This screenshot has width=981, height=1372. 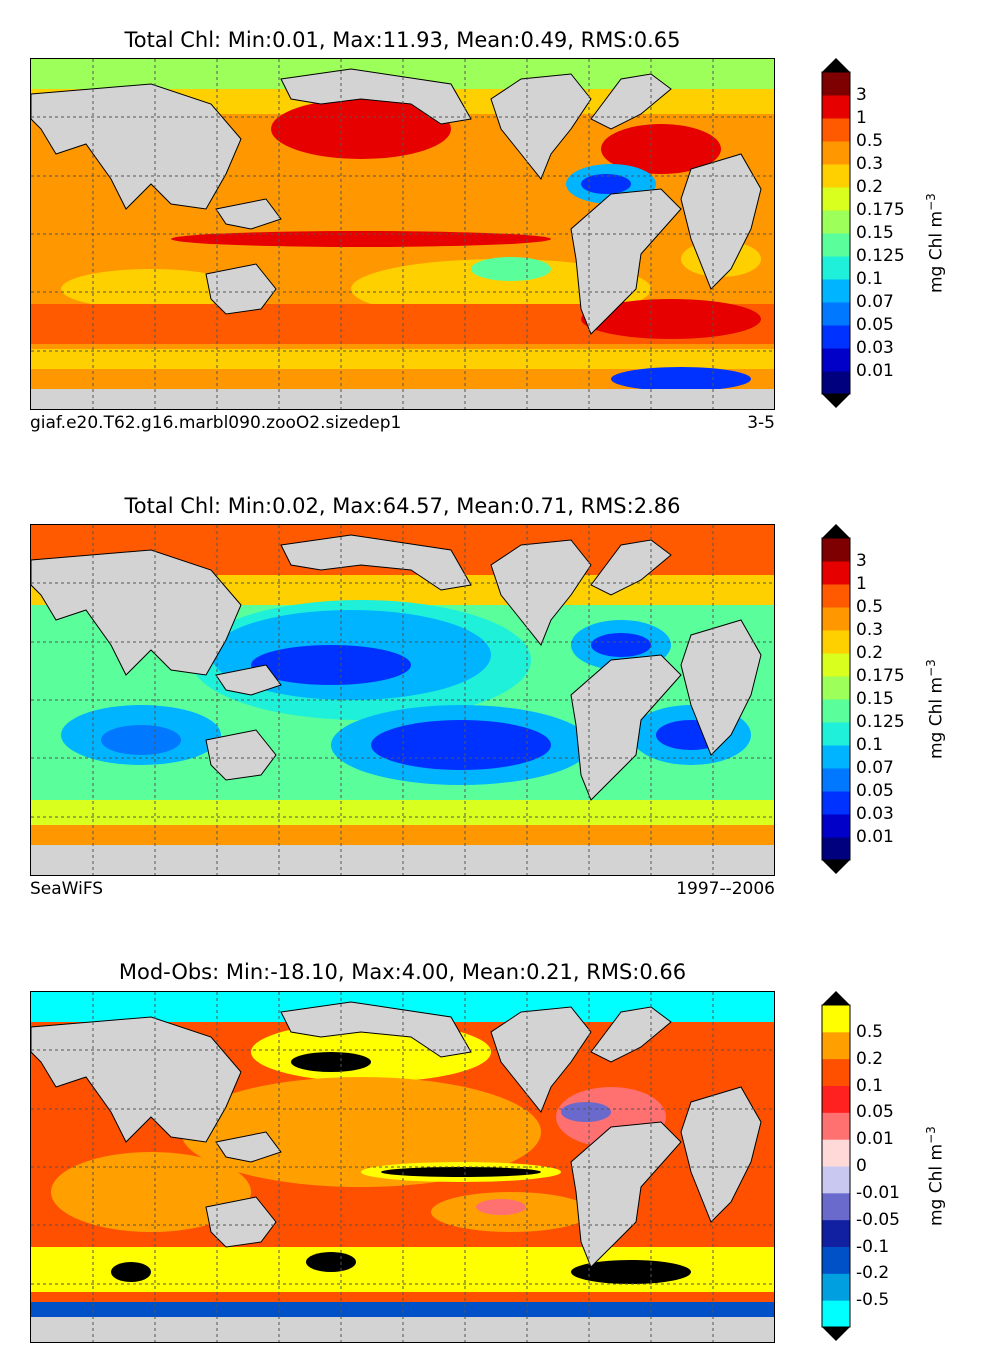 I want to click on depth-range-label: 3-5, so click(x=761, y=423).